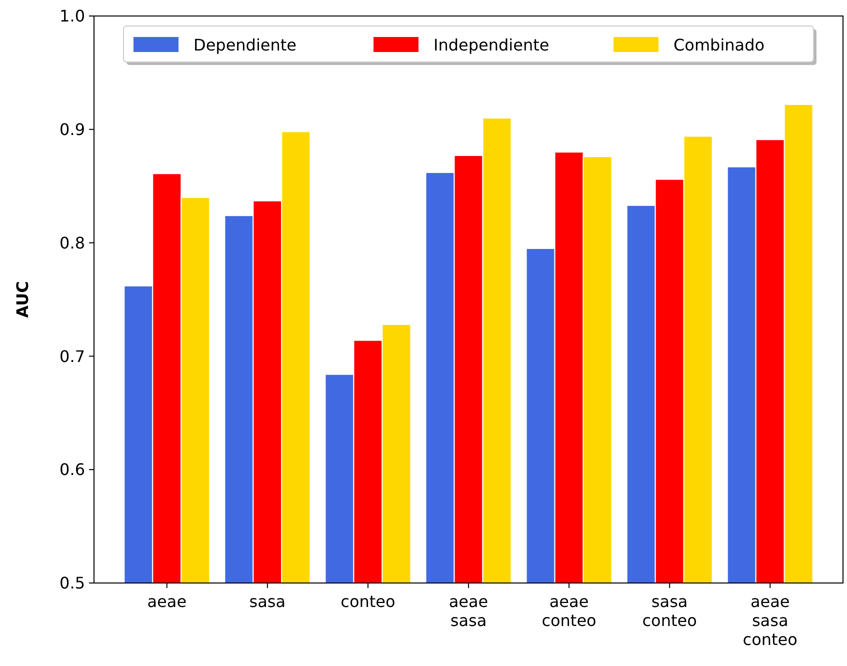 This screenshot has width=847, height=666. Describe the element at coordinates (719, 45) in the screenshot. I see `legend-label: Combinado` at that location.